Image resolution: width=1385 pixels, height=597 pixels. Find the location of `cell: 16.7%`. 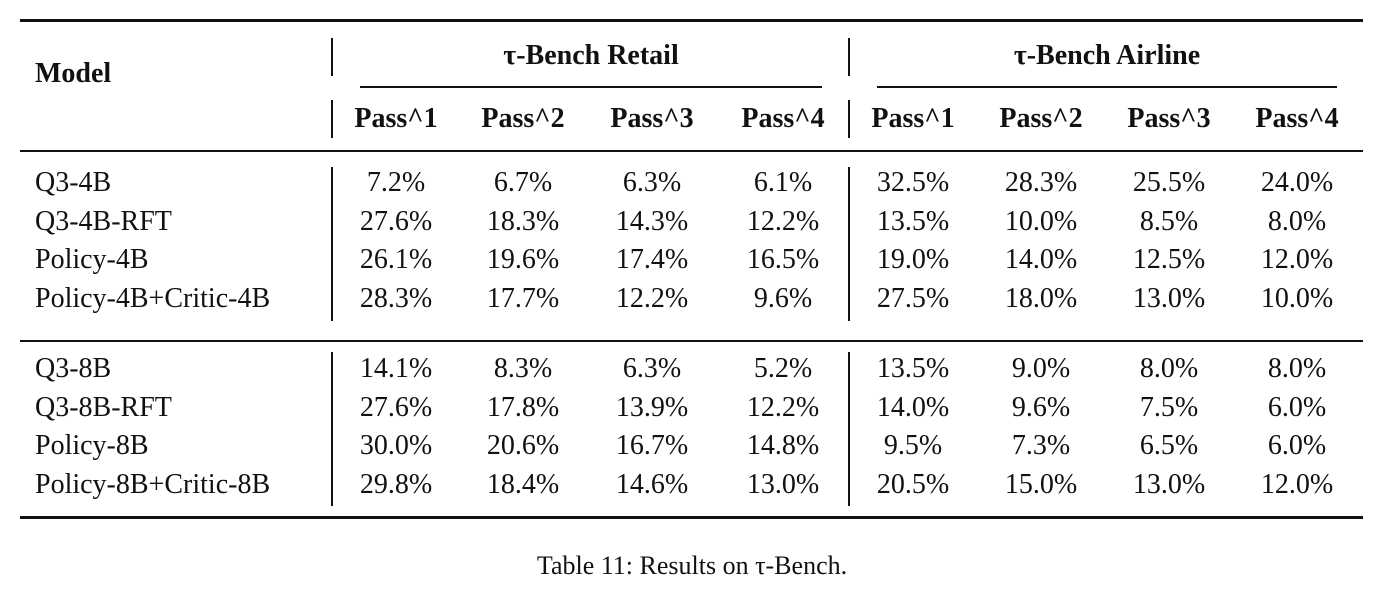

cell: 16.7% is located at coordinates (652, 445).